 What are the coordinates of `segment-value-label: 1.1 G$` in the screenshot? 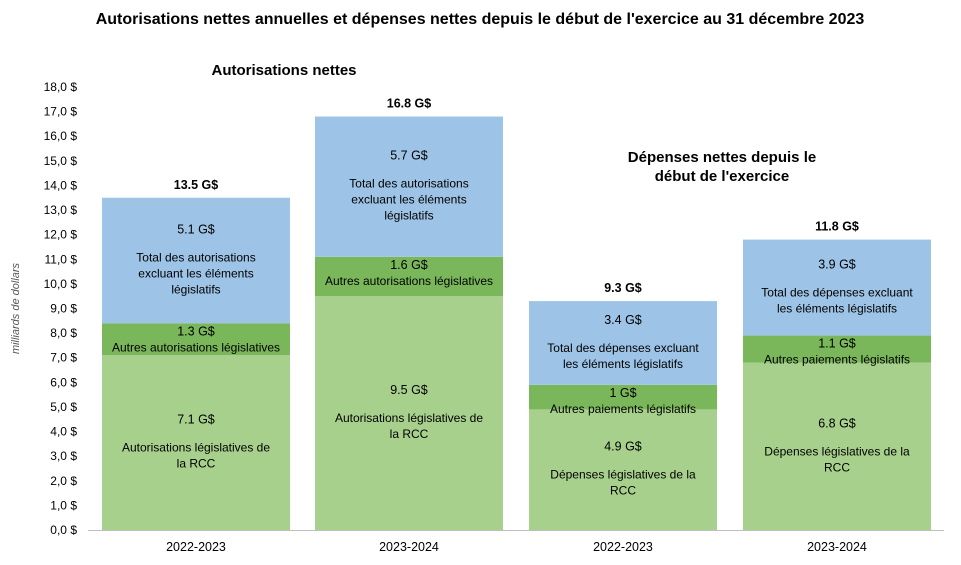 It's located at (837, 344).